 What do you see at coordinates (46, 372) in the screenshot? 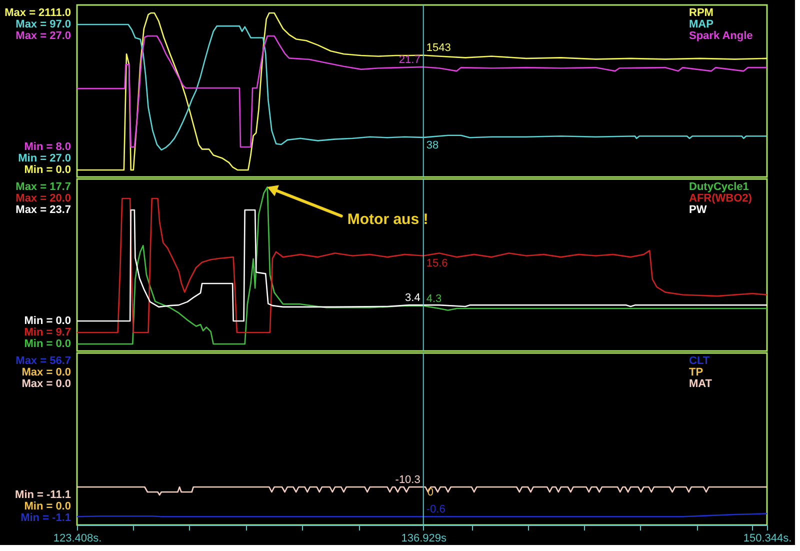
I see `text: Max = 0.0` at bounding box center [46, 372].